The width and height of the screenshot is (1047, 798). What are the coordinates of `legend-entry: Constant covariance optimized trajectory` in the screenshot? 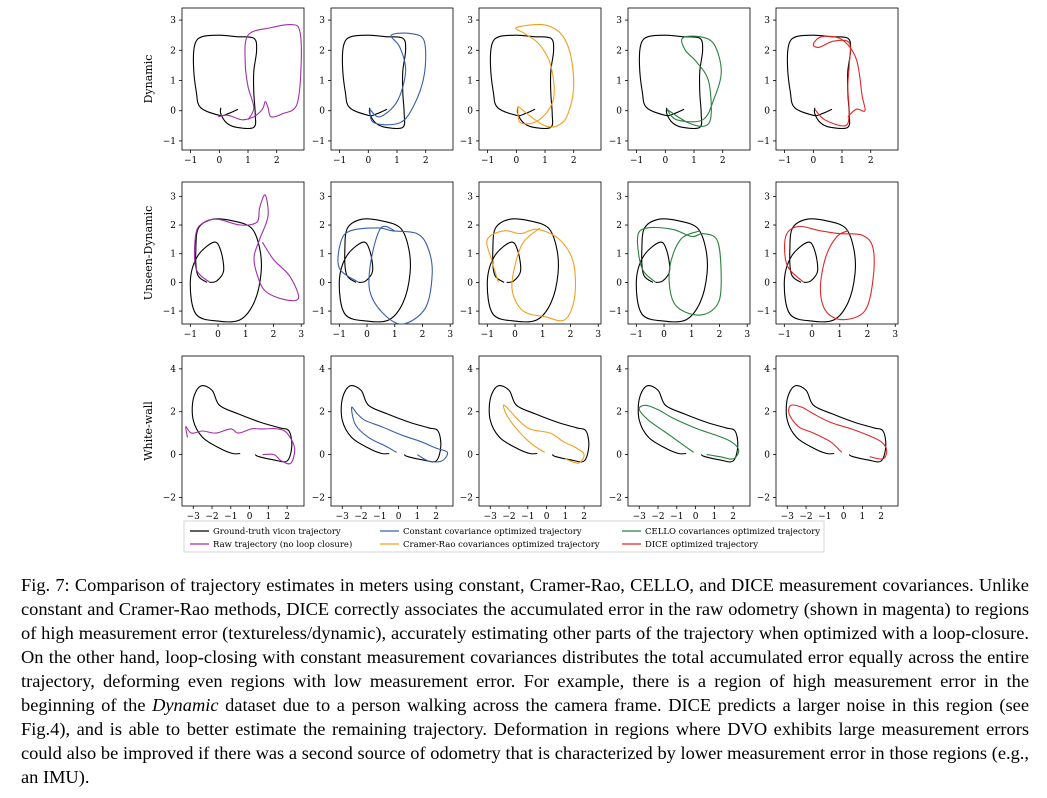 It's located at (492, 532).